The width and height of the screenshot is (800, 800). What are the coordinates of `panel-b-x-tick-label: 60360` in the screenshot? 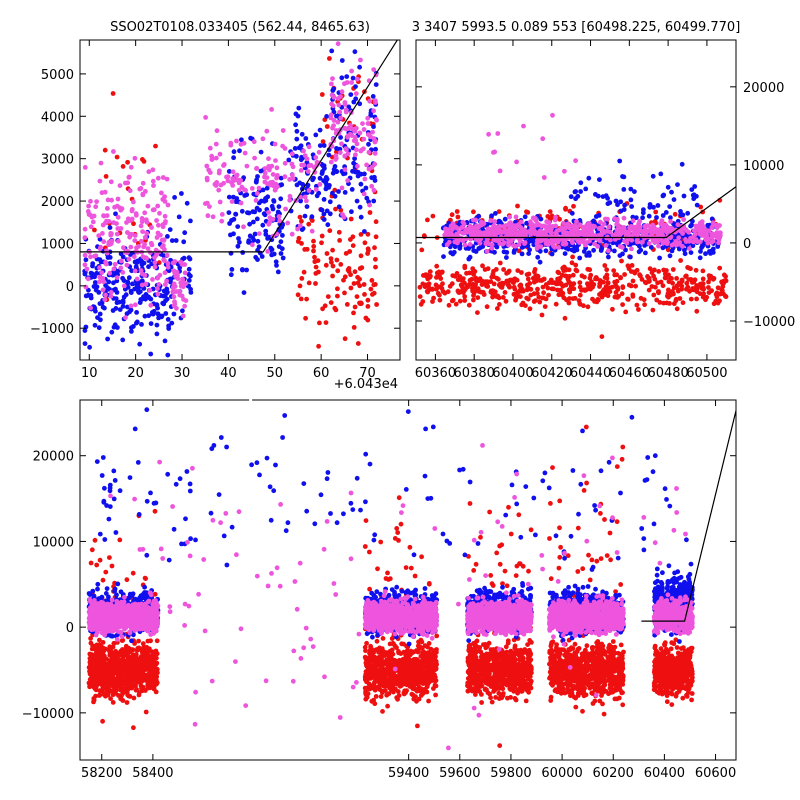 It's located at (435, 373).